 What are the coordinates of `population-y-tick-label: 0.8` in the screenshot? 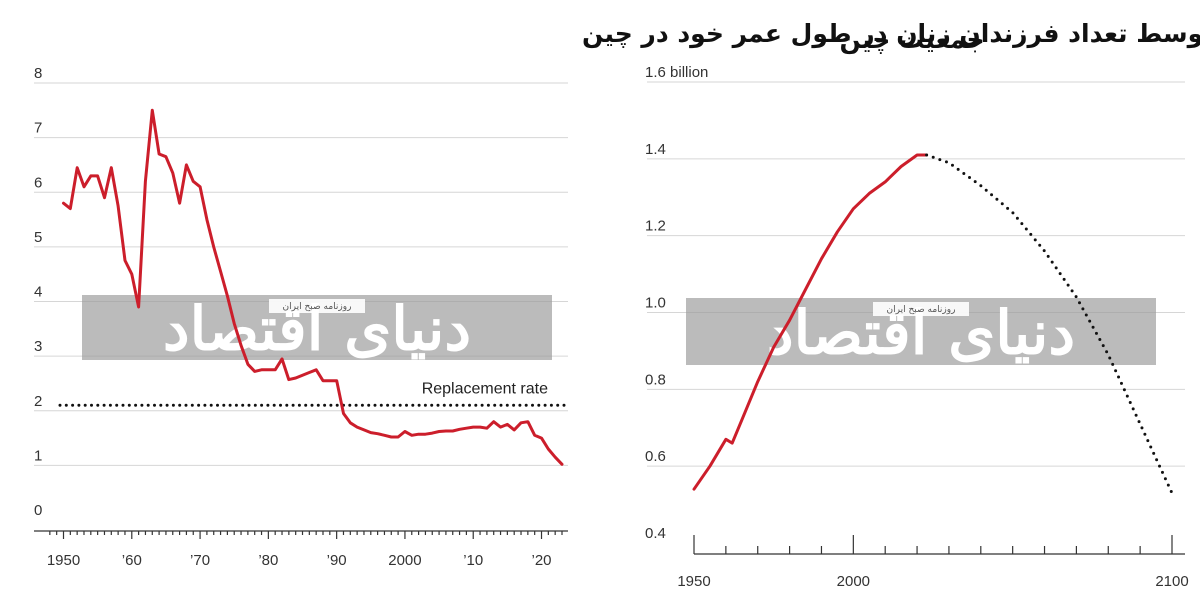 It's located at (655, 379).